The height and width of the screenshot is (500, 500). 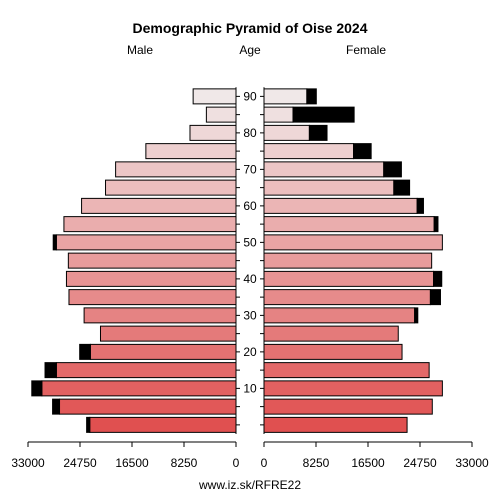 What do you see at coordinates (236, 463) in the screenshot?
I see `male-x-tick-label: 0` at bounding box center [236, 463].